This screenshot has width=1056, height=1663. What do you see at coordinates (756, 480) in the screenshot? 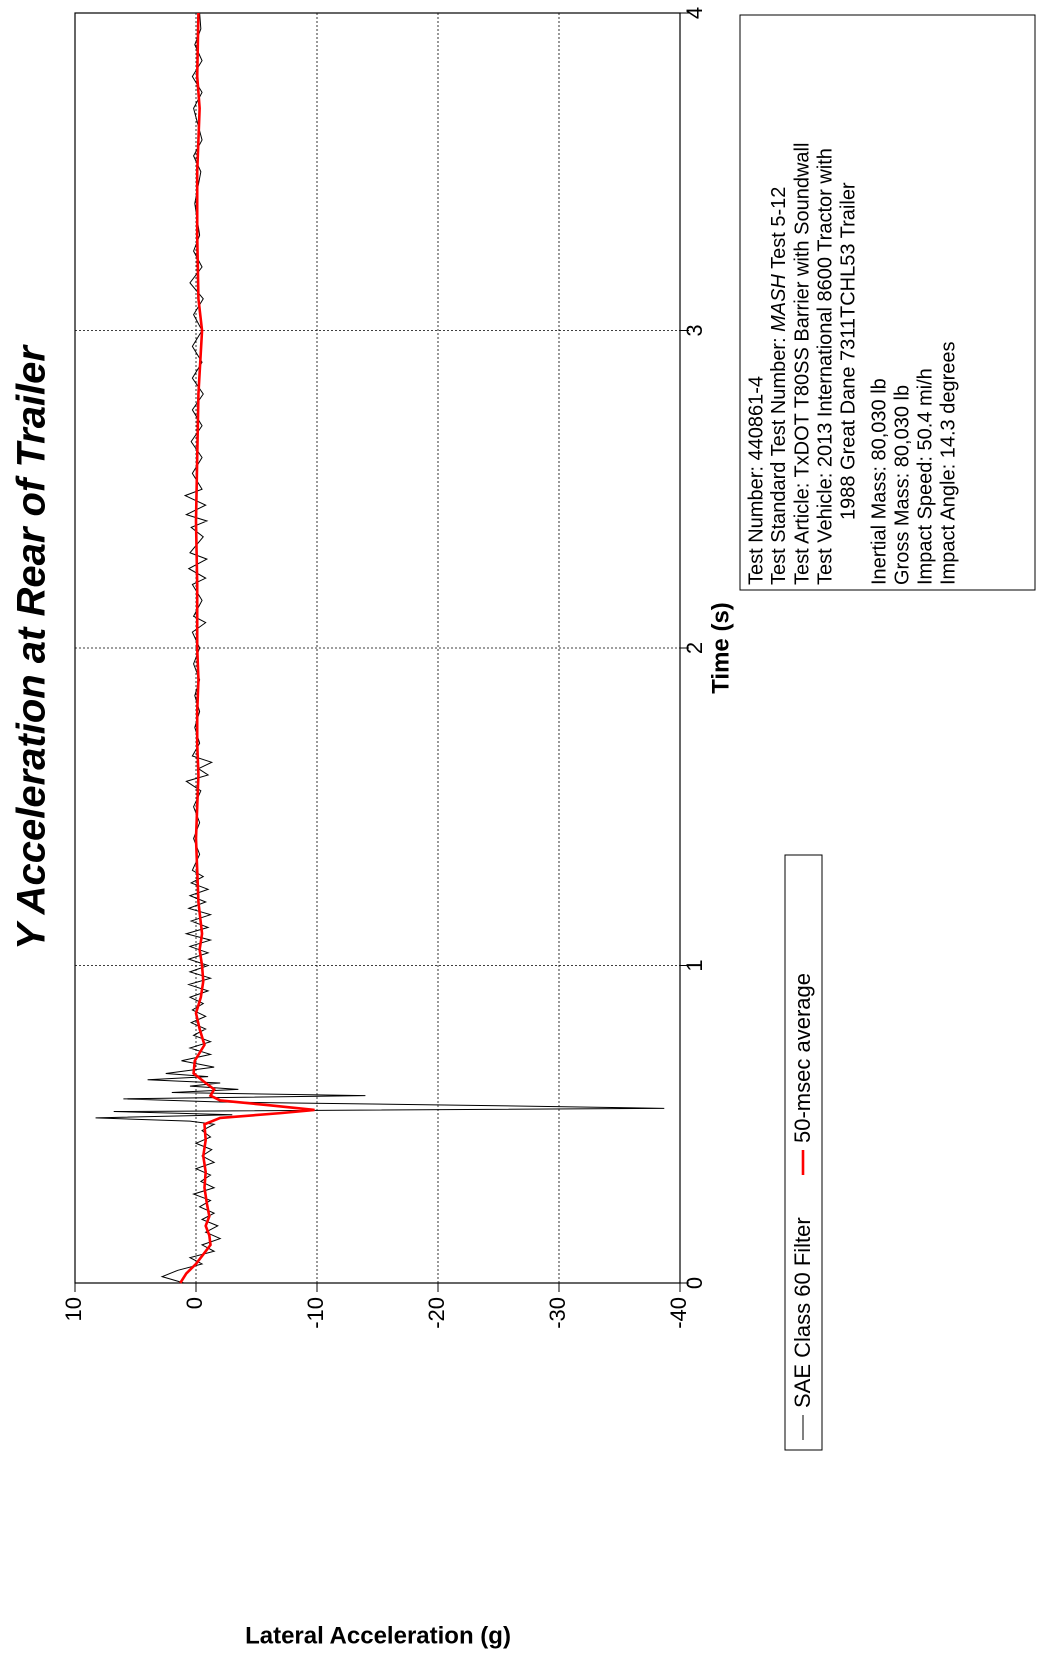
I see `info-line: Test Number: 440861-4` at bounding box center [756, 480].